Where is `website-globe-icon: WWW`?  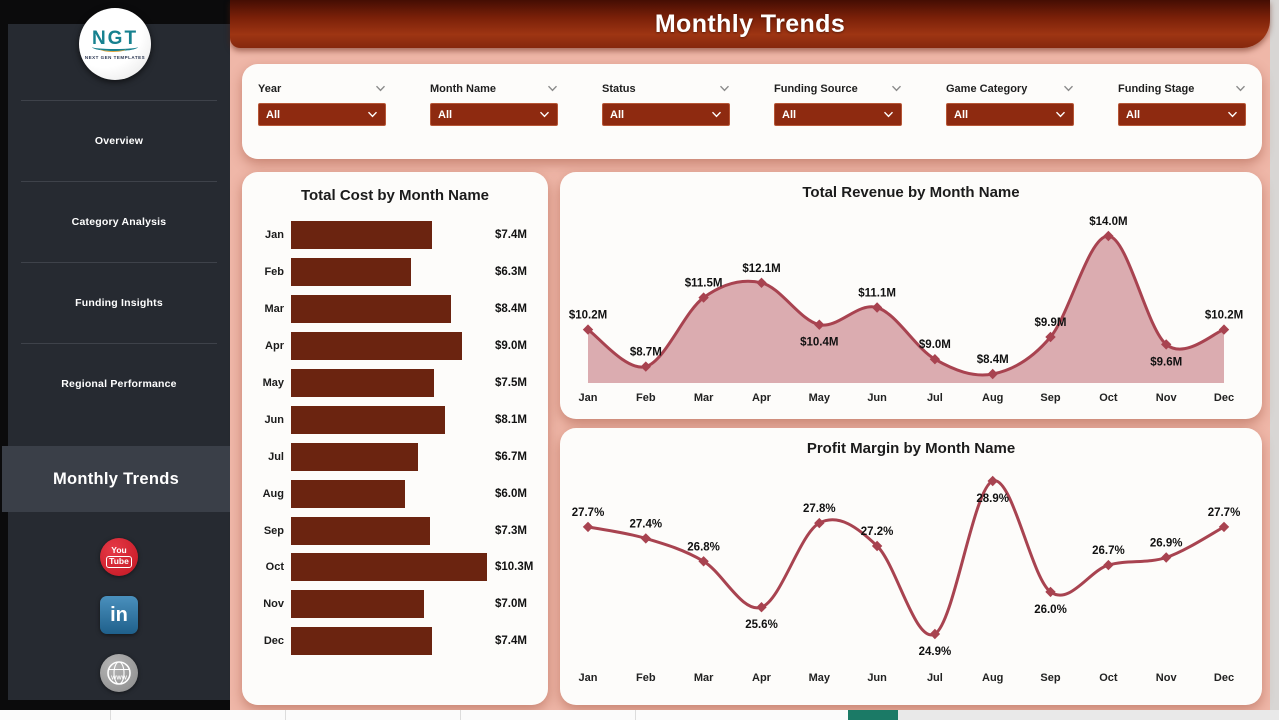 website-globe-icon: WWW is located at coordinates (119, 673).